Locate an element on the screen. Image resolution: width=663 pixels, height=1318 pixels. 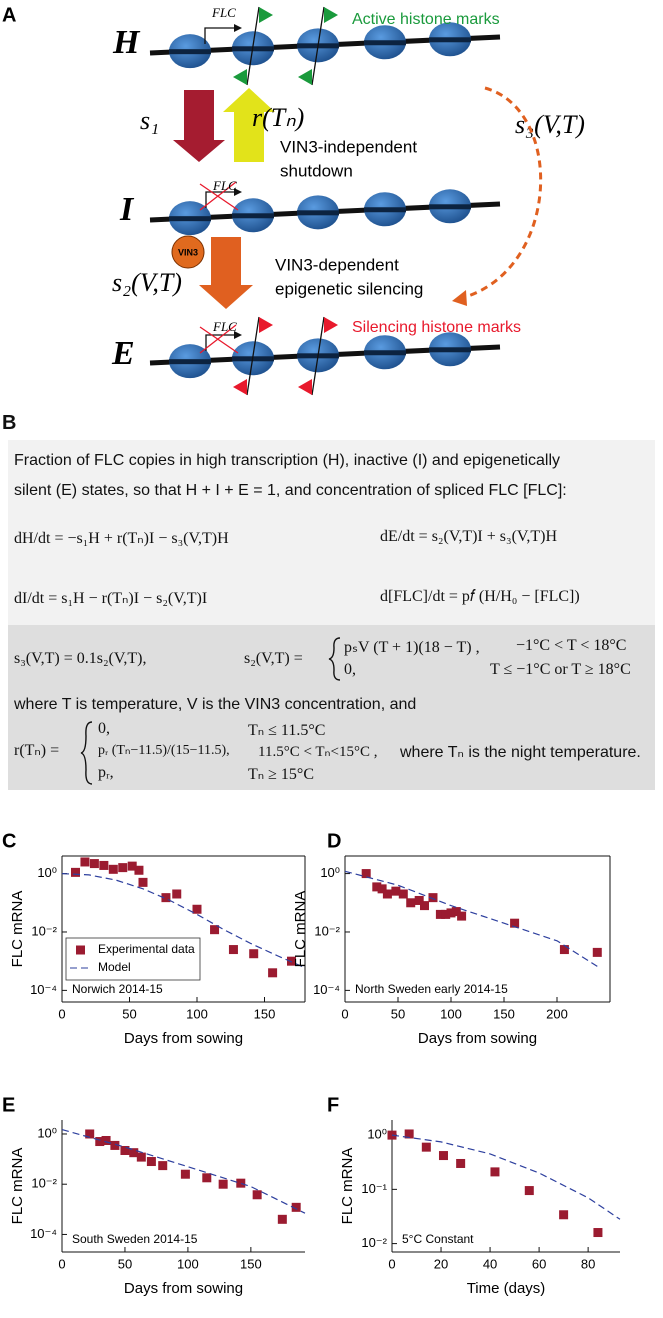
legend-label: Model is located at coordinates (114, 967).